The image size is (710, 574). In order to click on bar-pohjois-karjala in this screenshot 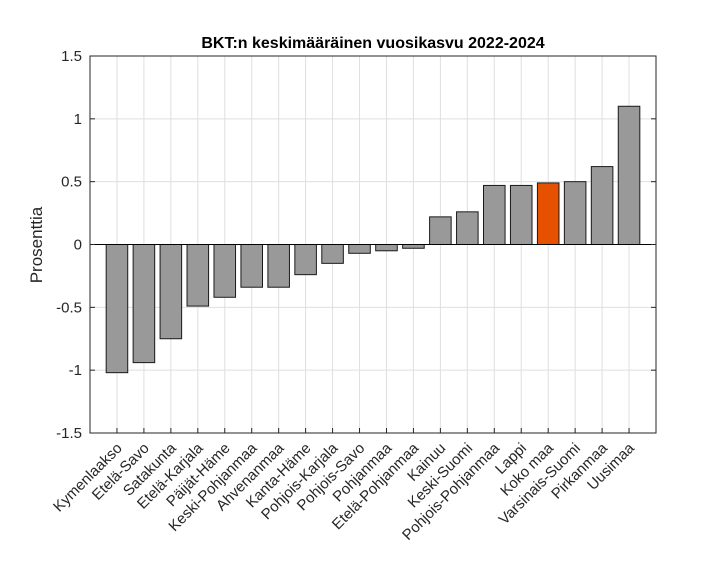, I will do `click(332, 254)`.